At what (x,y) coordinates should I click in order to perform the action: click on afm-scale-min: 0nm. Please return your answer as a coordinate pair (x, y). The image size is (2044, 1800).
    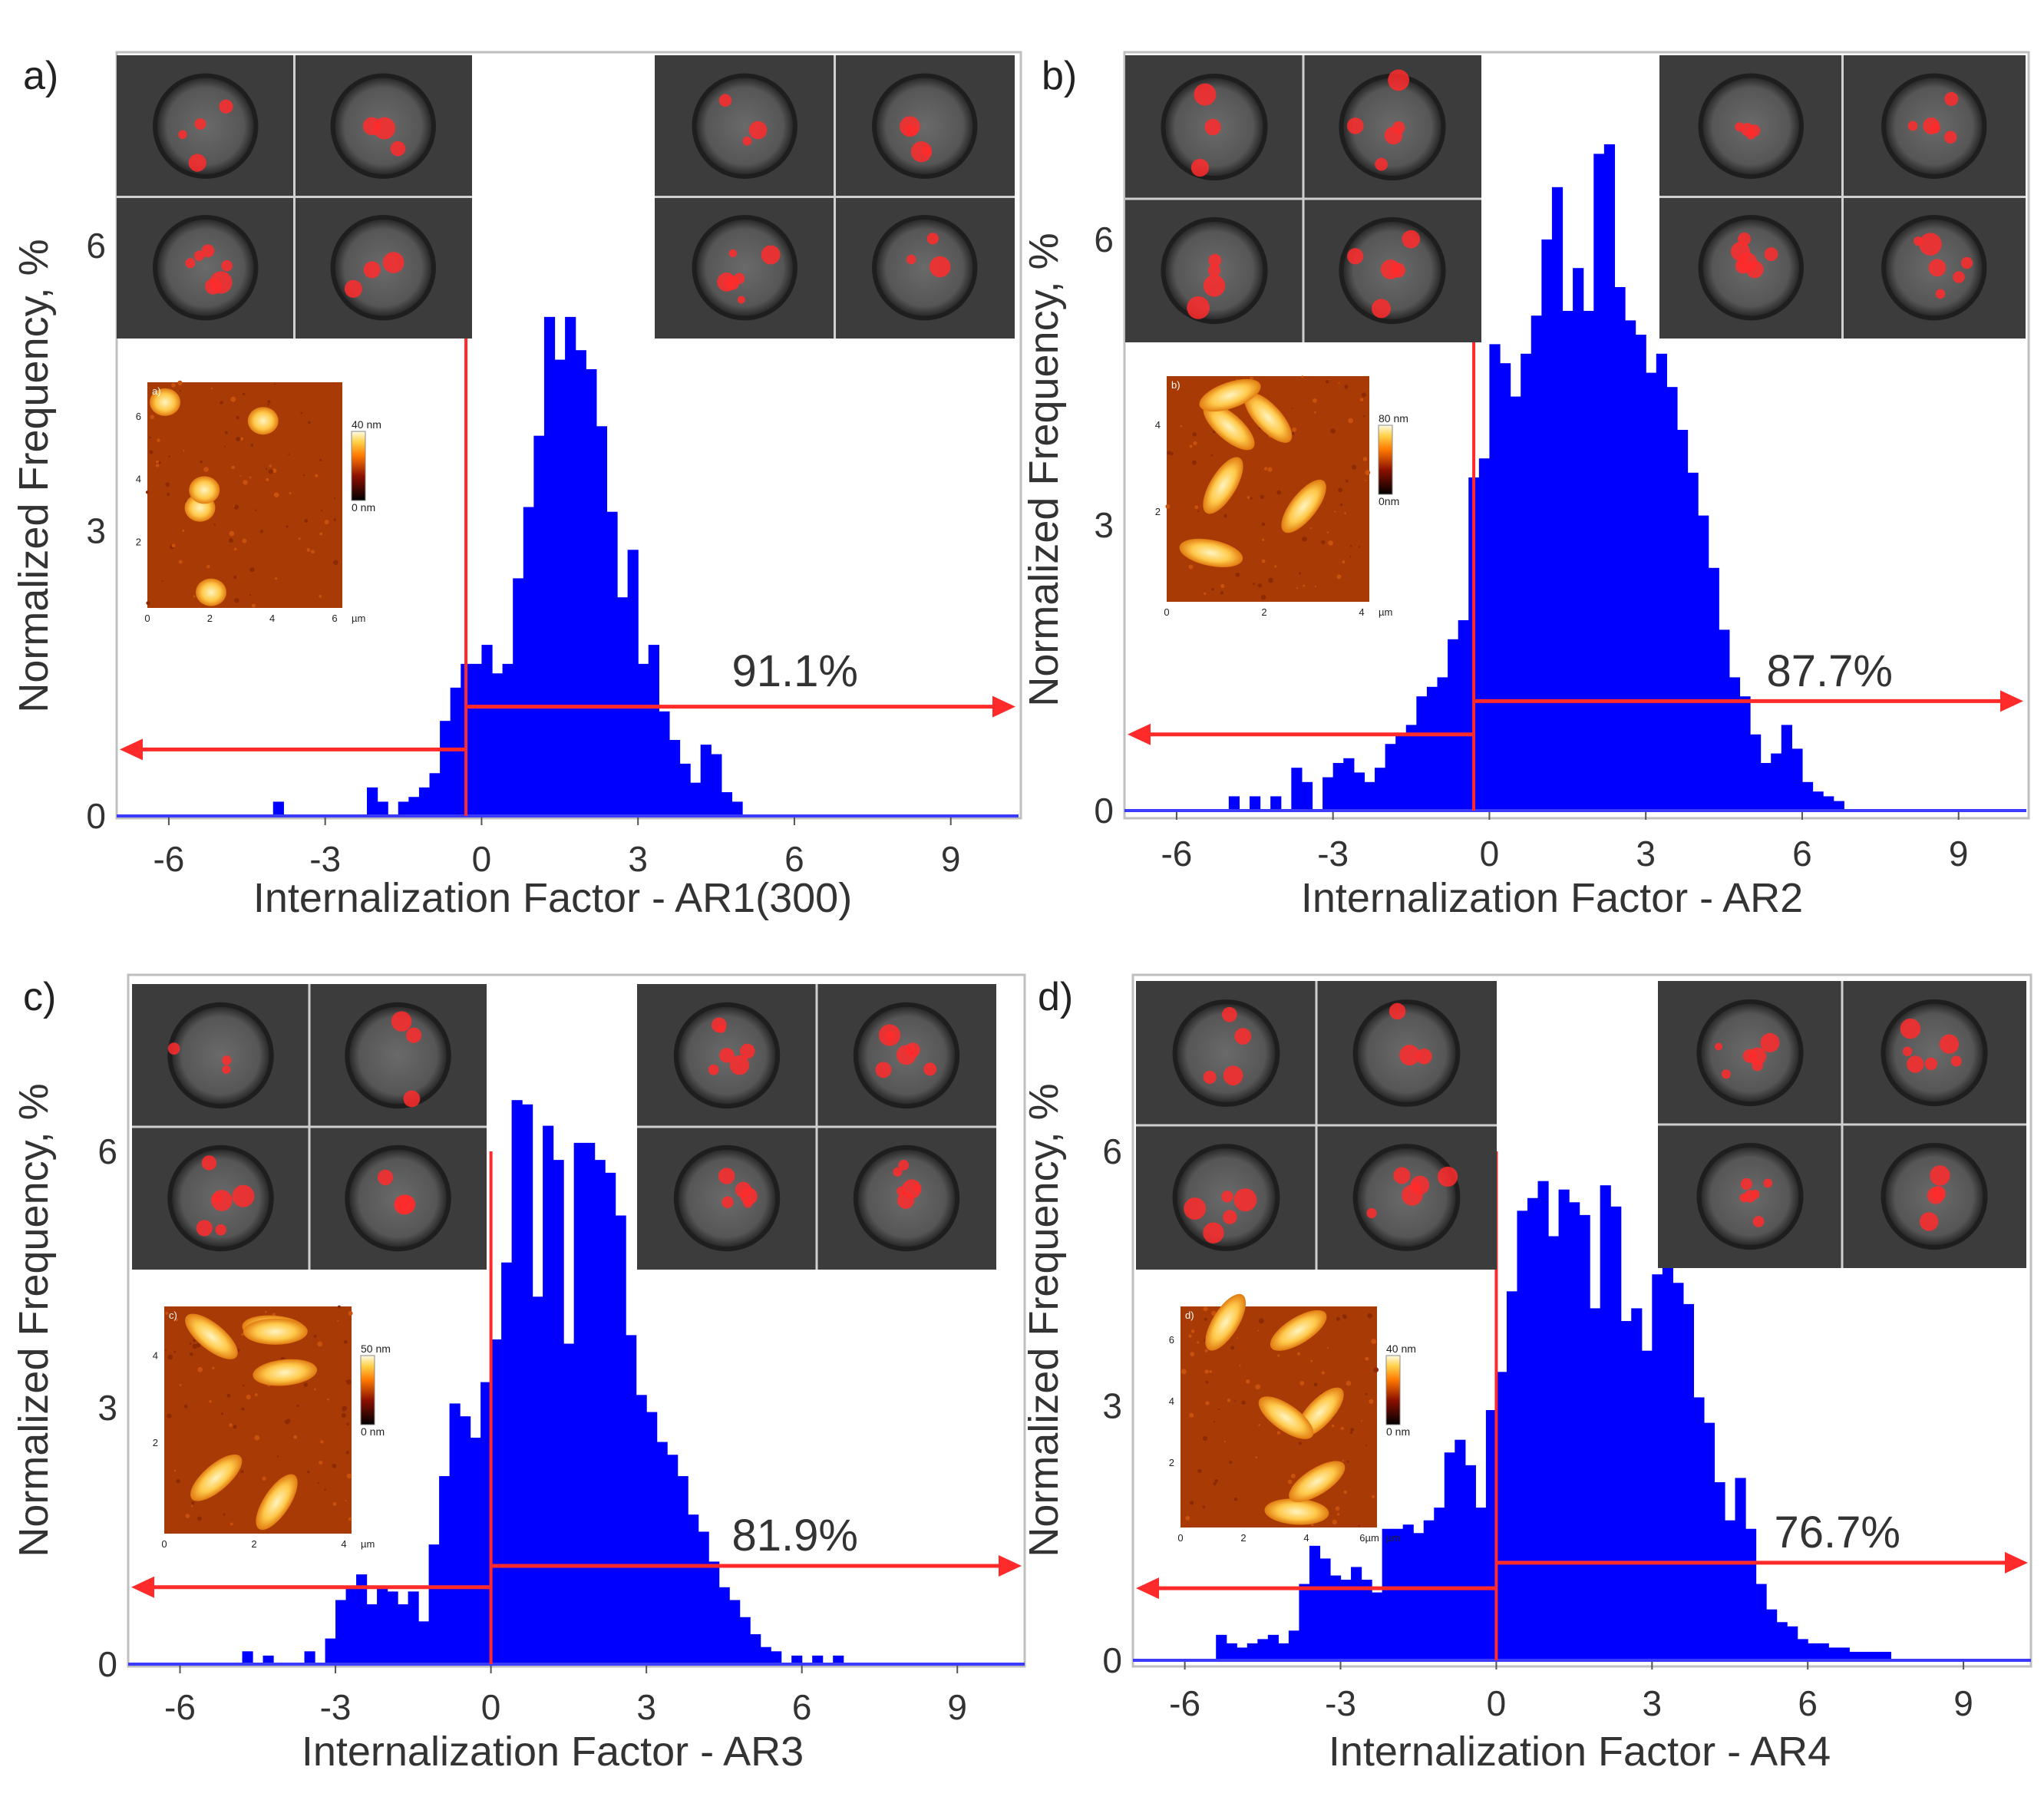
    Looking at the image, I should click on (1389, 501).